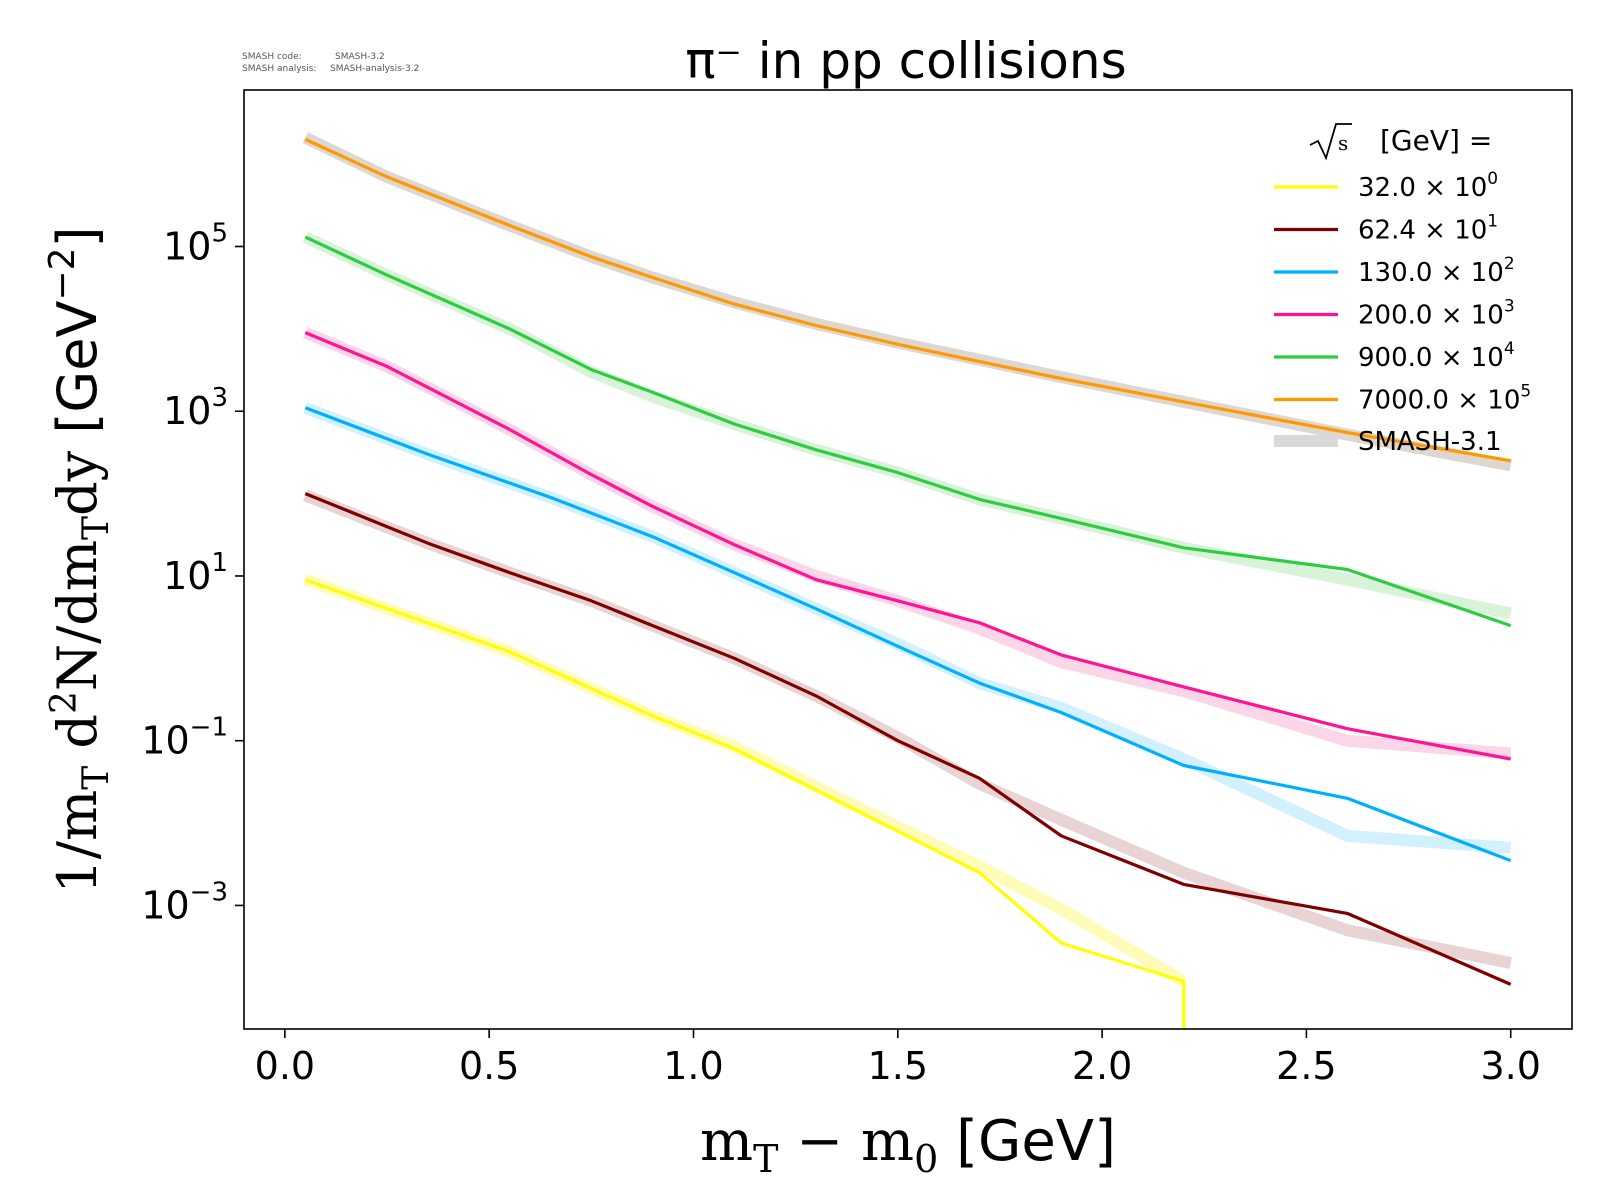 This screenshot has height=1200, width=1600. What do you see at coordinates (1467, 273) in the screenshot?
I see `legend-times-2: × 10` at bounding box center [1467, 273].